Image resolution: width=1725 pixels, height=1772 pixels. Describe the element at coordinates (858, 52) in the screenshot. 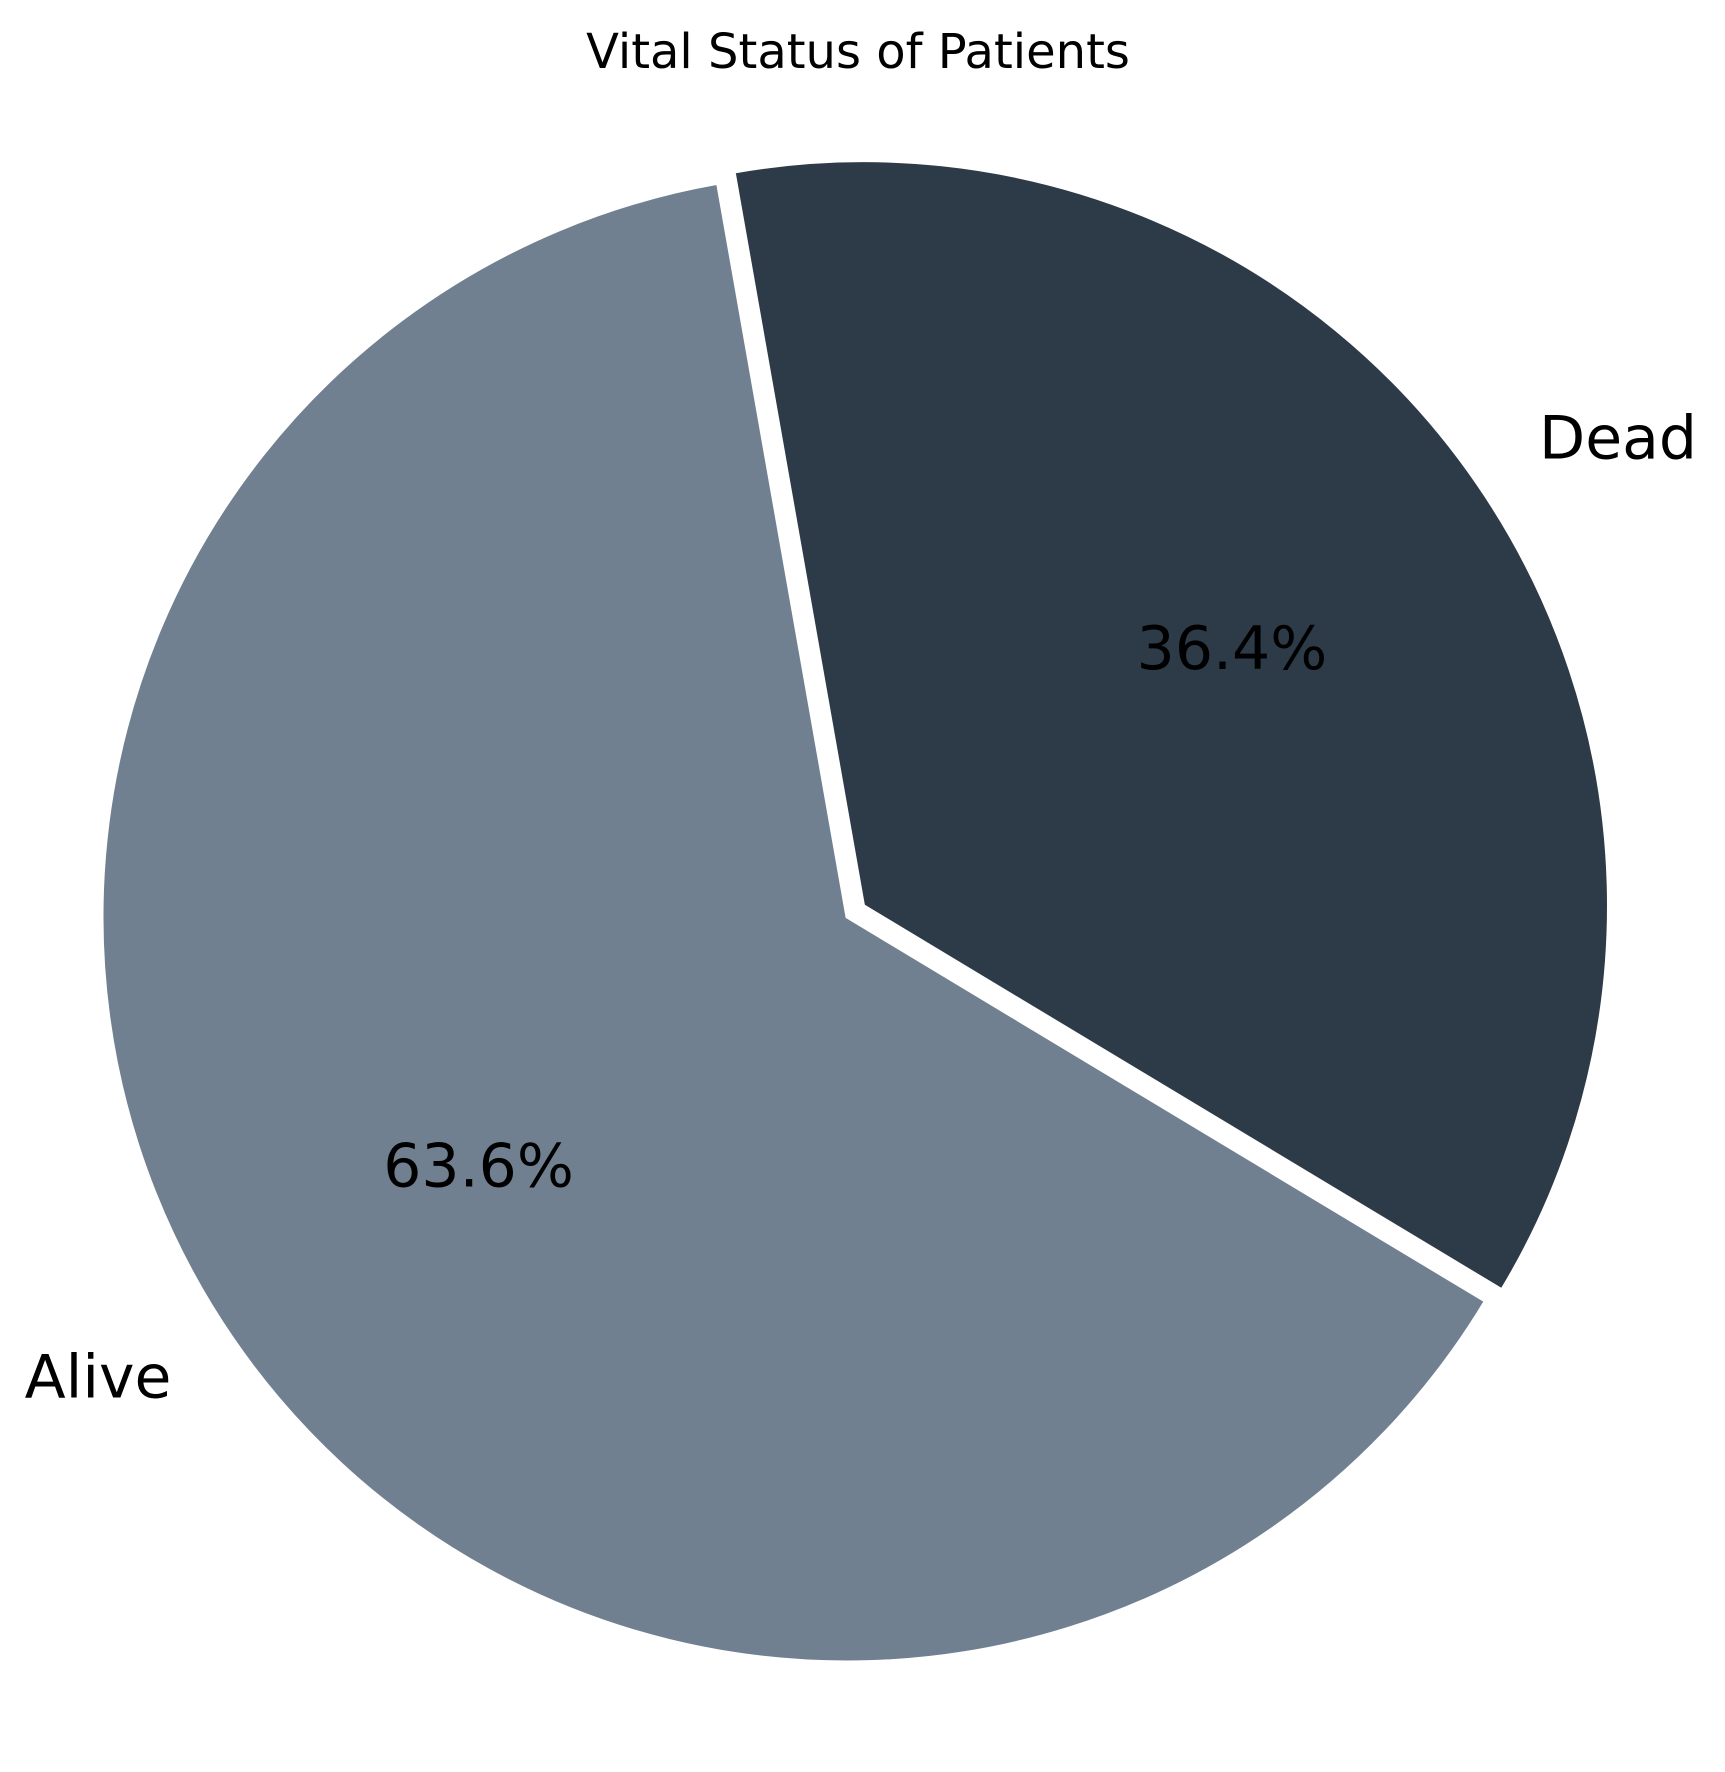

I see `chart-title: Vital Status of Patients` at that location.